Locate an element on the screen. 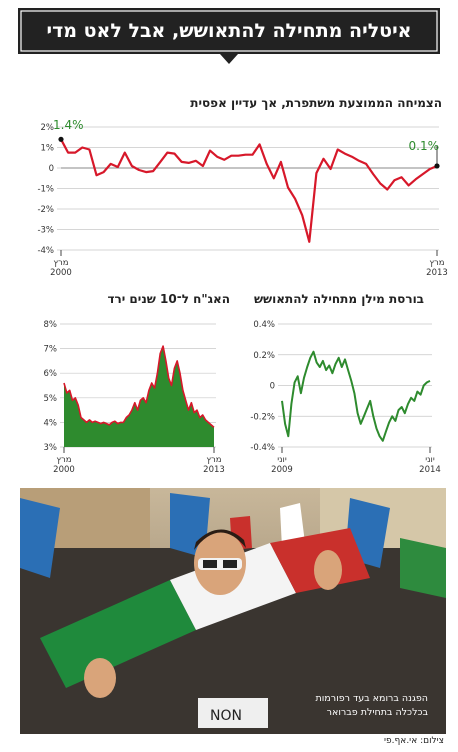 This screenshot has width=458, height=752. banner-shape is located at coordinates (229, 36).